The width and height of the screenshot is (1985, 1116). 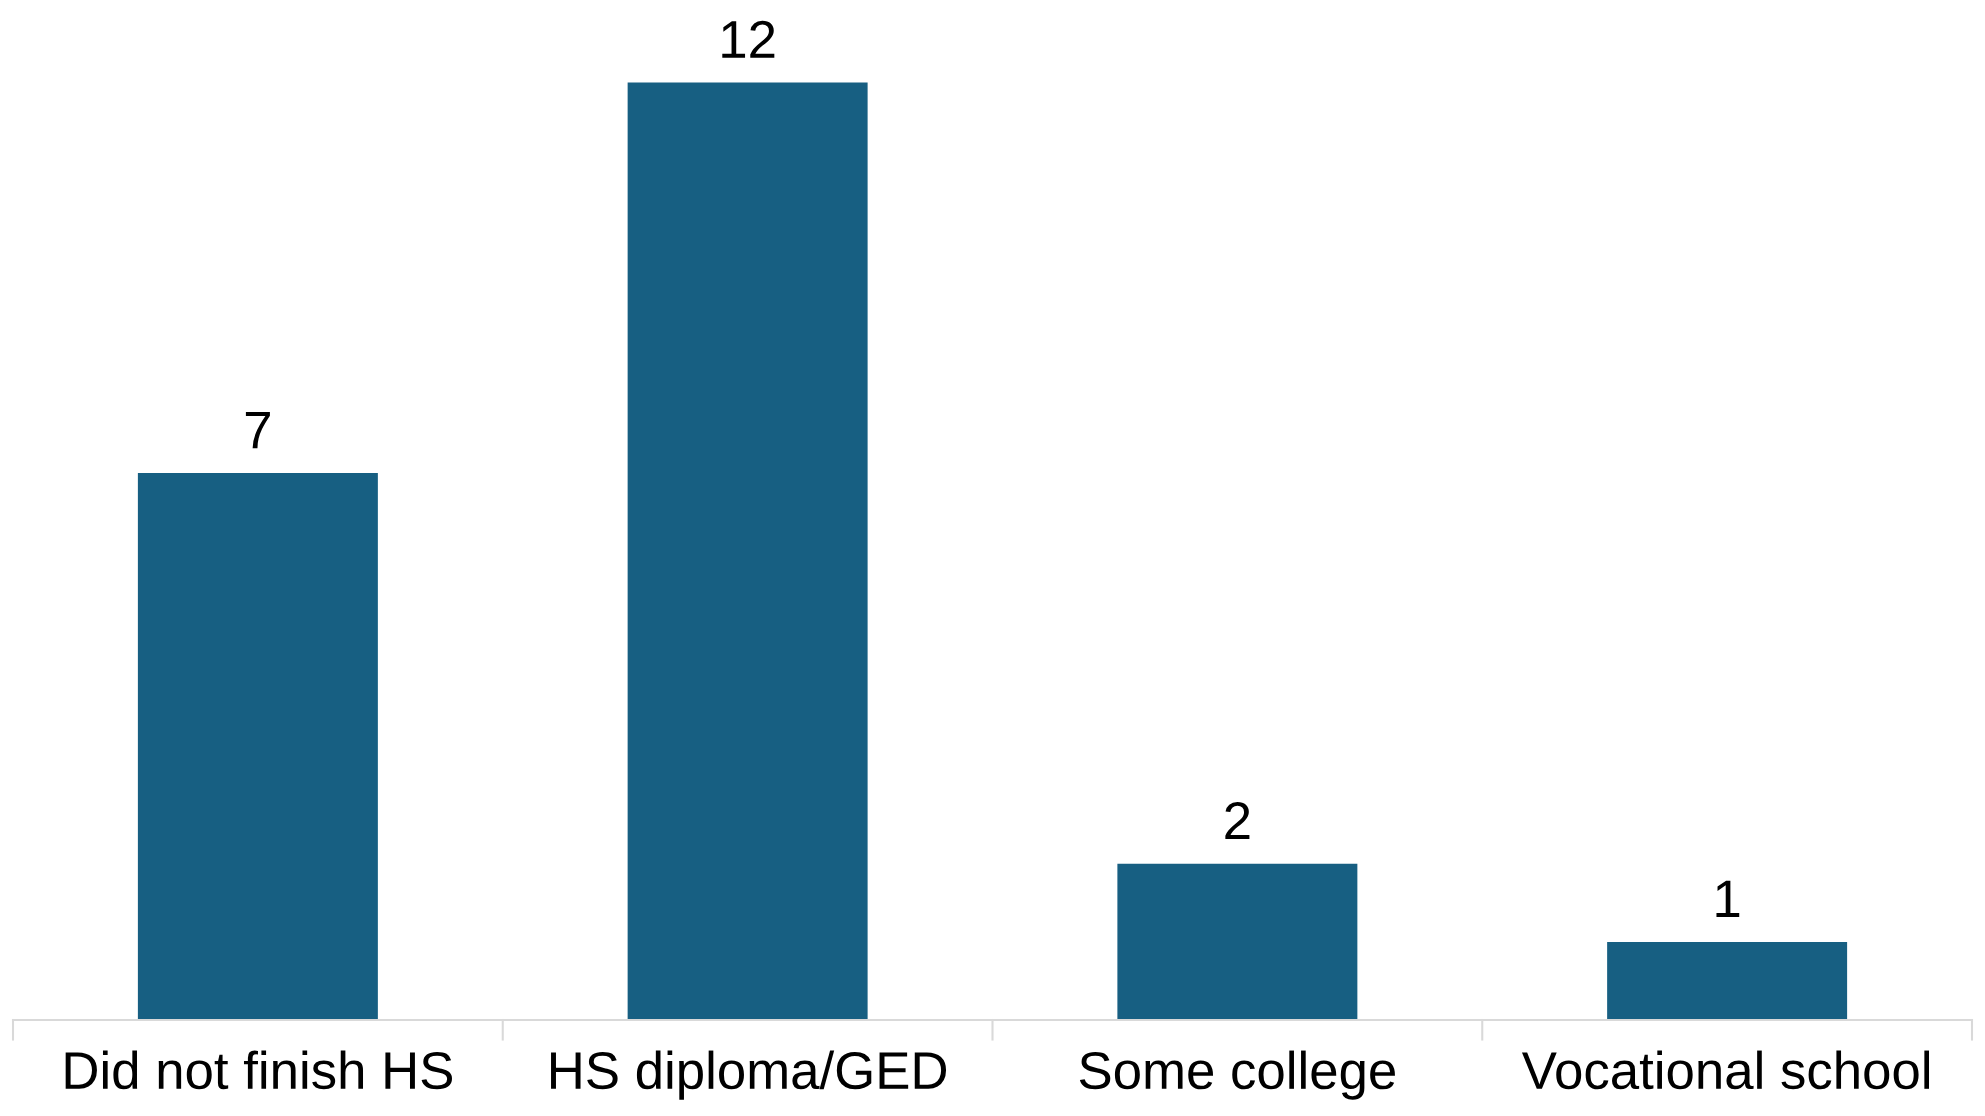 I want to click on x-tick-label: Did not finish HS, so click(x=258, y=1070).